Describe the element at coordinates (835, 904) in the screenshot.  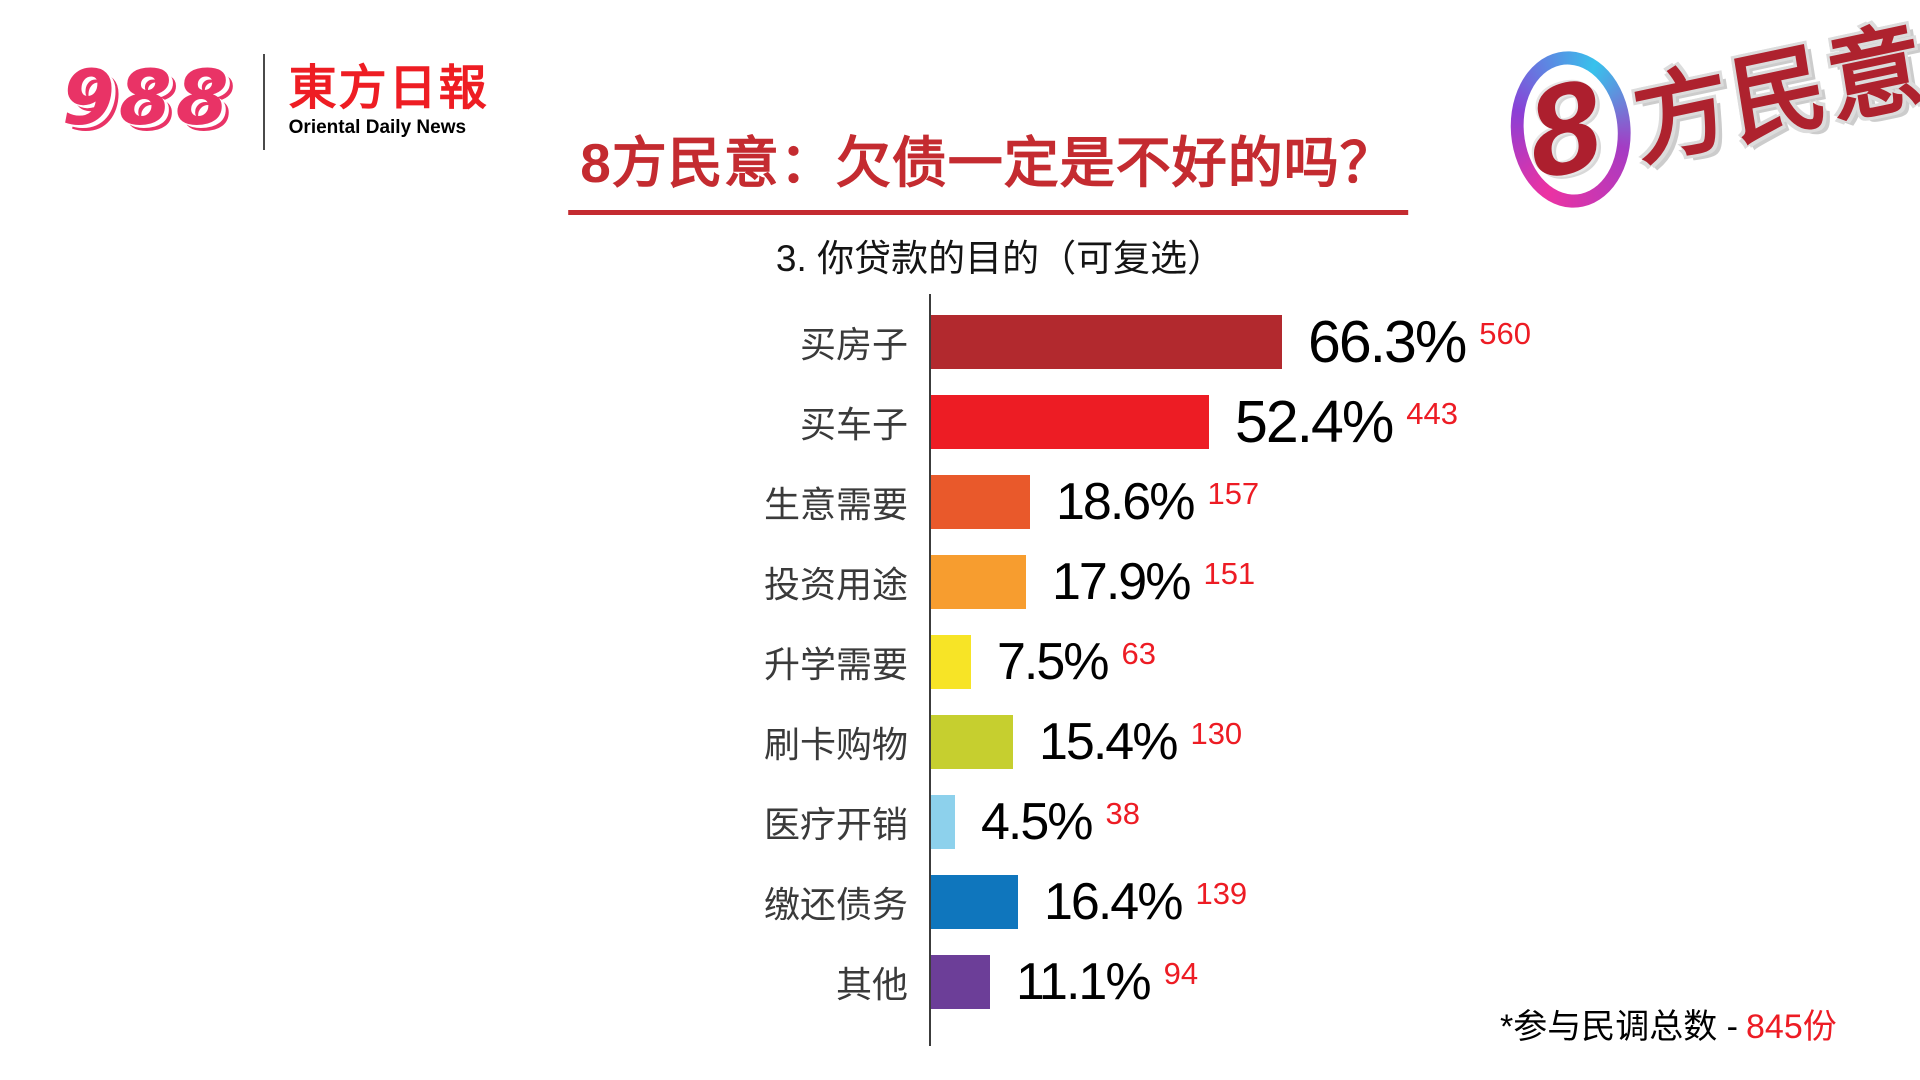
I see `category-label: 缴还债务` at that location.